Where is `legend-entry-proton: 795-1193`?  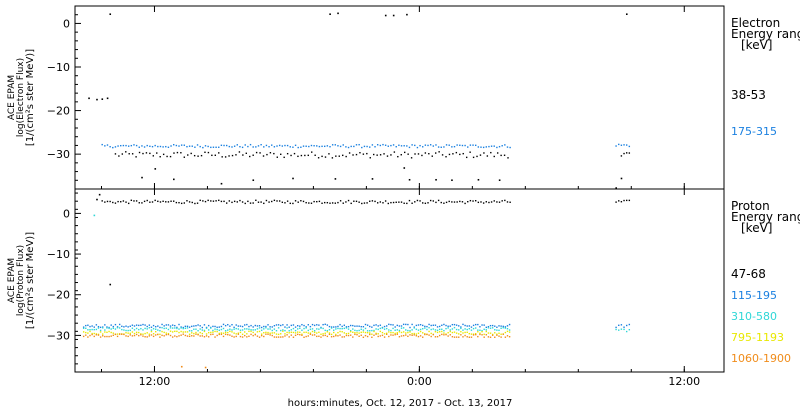
legend-entry-proton: 795-1193 is located at coordinates (757, 337).